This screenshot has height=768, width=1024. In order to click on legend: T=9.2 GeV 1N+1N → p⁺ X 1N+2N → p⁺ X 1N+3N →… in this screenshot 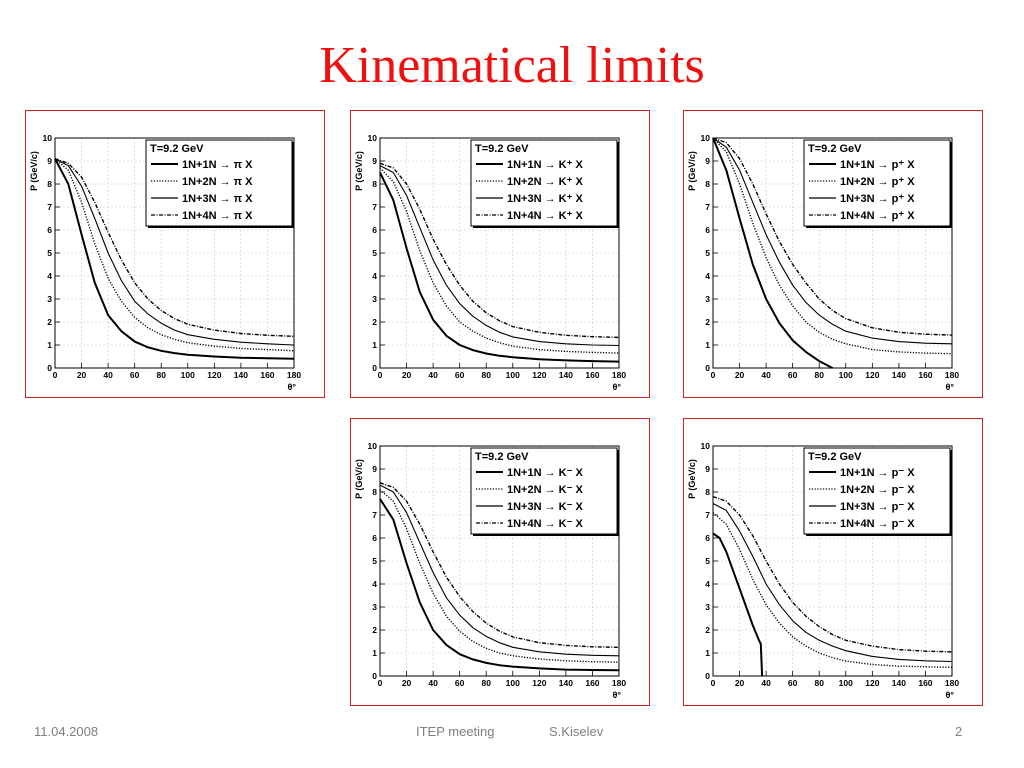, I will do `click(877, 183)`.